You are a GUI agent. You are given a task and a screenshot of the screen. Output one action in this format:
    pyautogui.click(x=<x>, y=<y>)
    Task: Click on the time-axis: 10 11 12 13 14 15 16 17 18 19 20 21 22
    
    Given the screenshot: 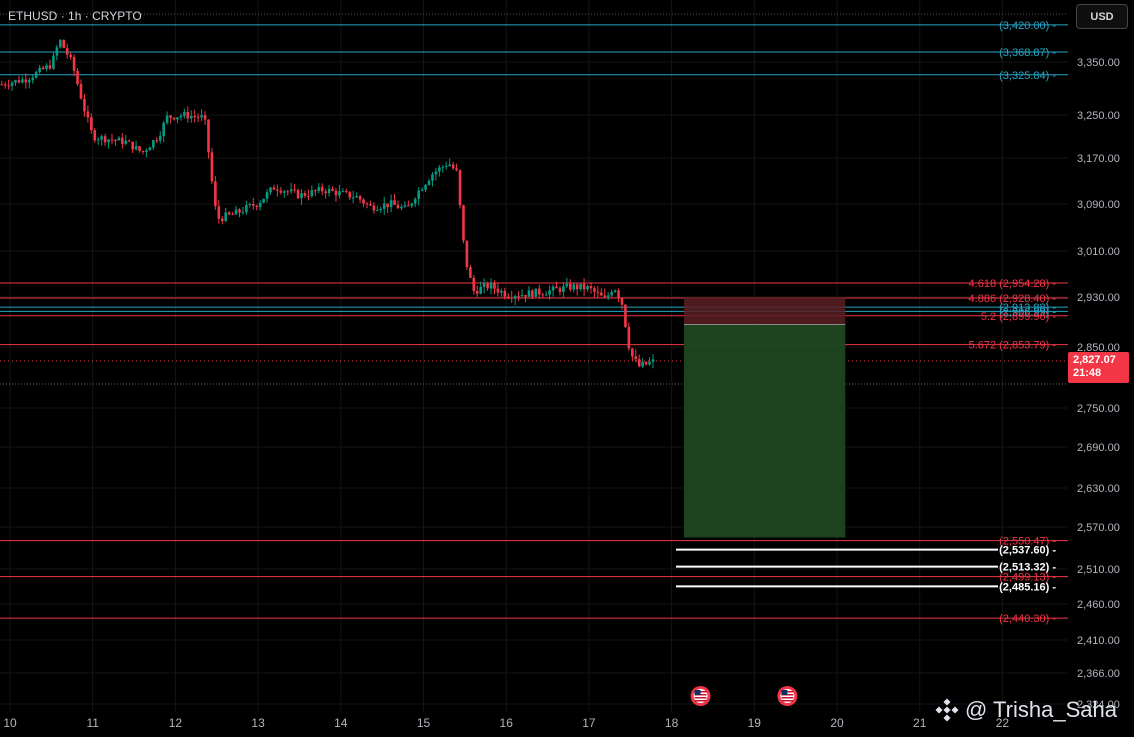 What is the action you would take?
    pyautogui.click(x=506, y=723)
    